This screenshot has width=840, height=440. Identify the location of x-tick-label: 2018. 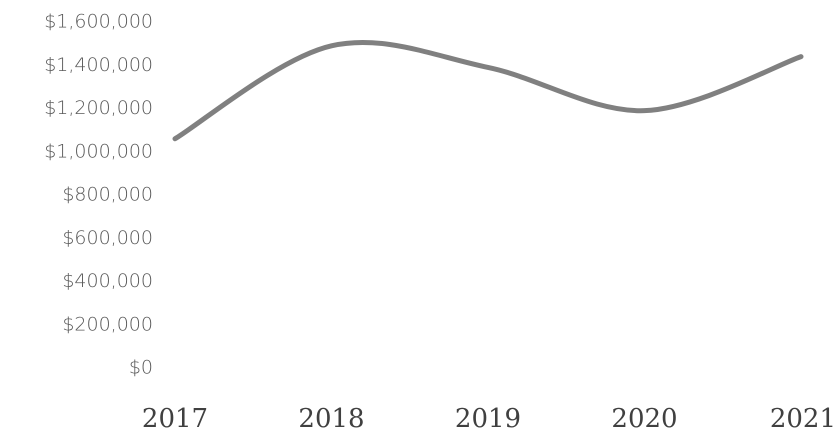
(331, 419).